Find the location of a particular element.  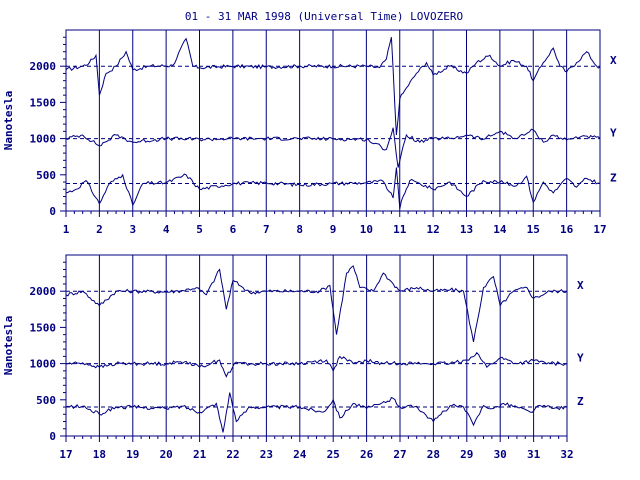

x-tick-label: 28 is located at coordinates (433, 454).